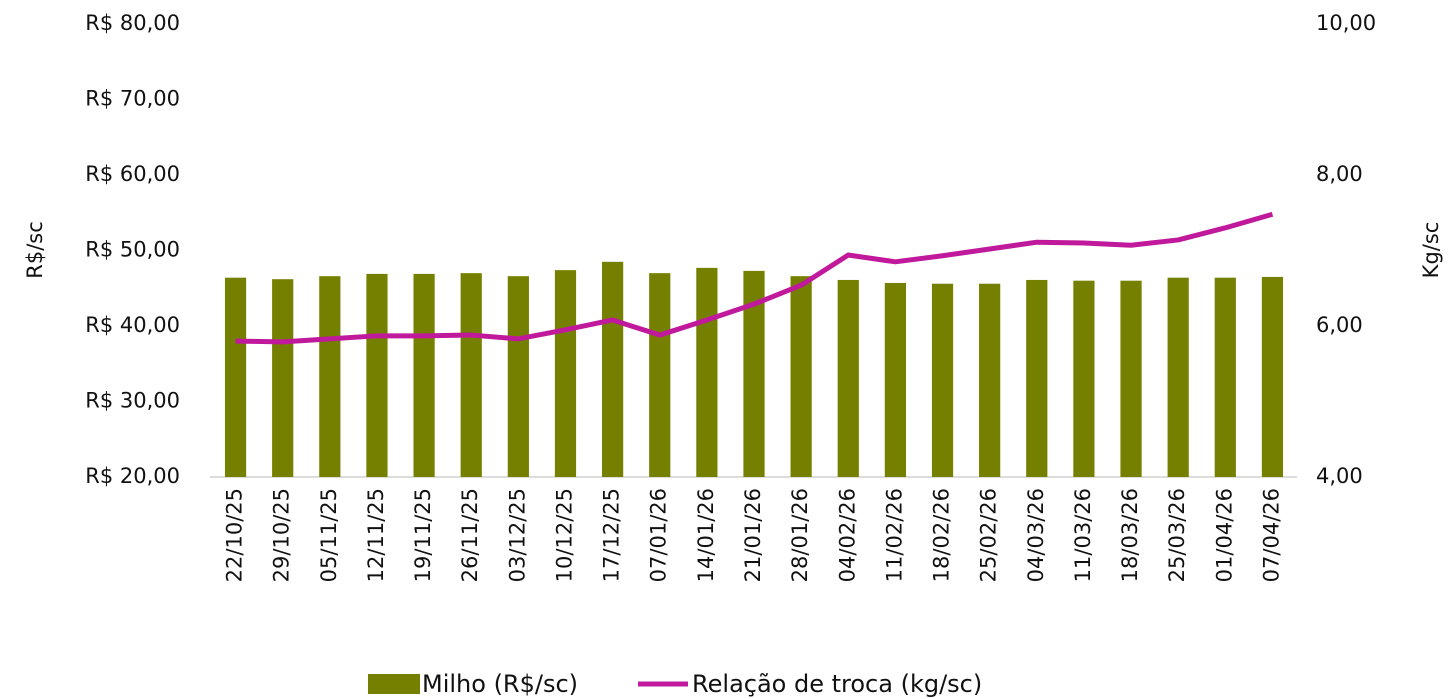 This screenshot has width=1448, height=699. I want to click on x-tick-label: 25/03/26, so click(1177, 535).